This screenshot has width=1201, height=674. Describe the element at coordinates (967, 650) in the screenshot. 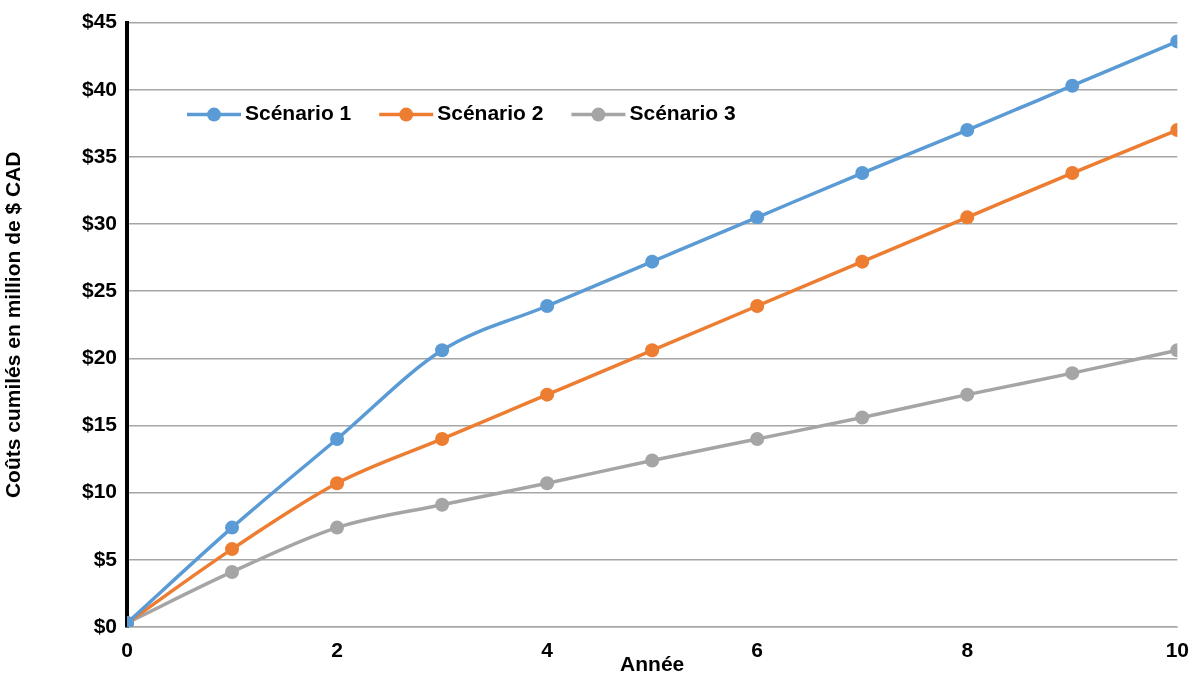

I see `x-tick-label: 8` at that location.